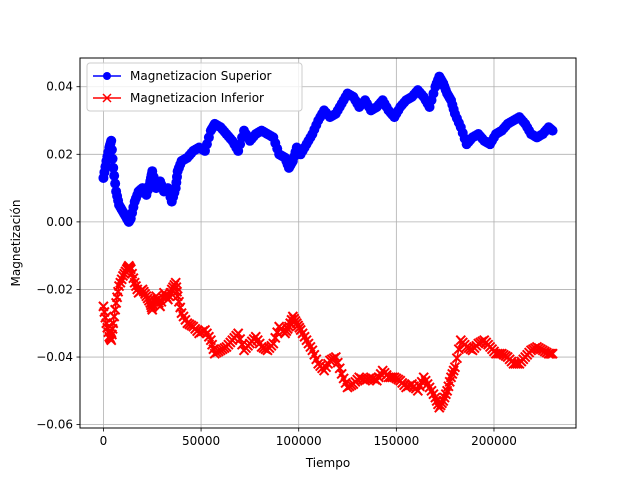 This screenshot has height=480, width=640. Describe the element at coordinates (396, 441) in the screenshot. I see `x-tick-label: 150000` at that location.